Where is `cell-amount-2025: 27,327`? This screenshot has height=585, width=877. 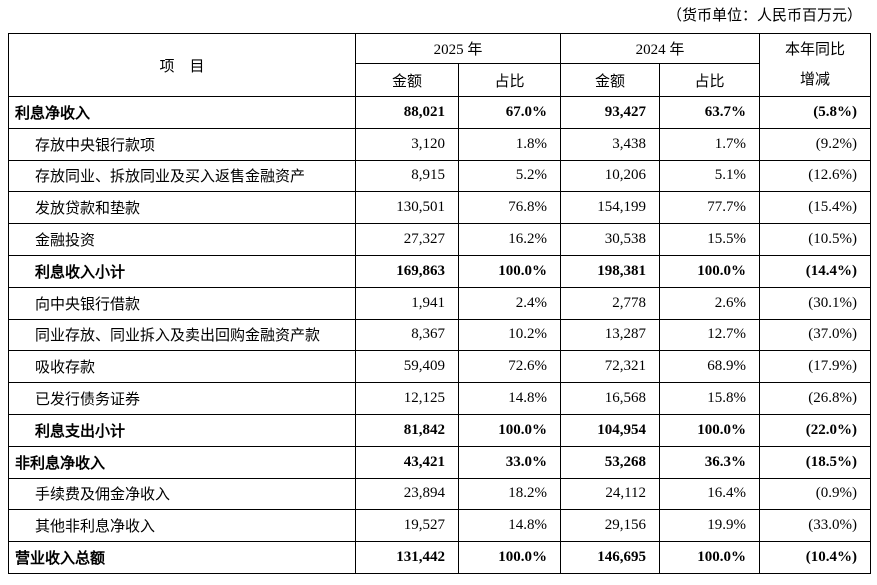
cell-amount-2025: 27,327 is located at coordinates (407, 239).